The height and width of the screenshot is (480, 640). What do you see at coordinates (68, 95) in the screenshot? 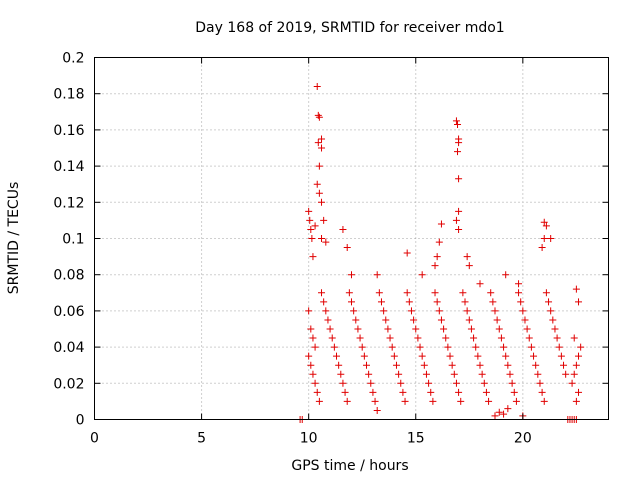
I see `y-tick-label: 0.18` at bounding box center [68, 95].